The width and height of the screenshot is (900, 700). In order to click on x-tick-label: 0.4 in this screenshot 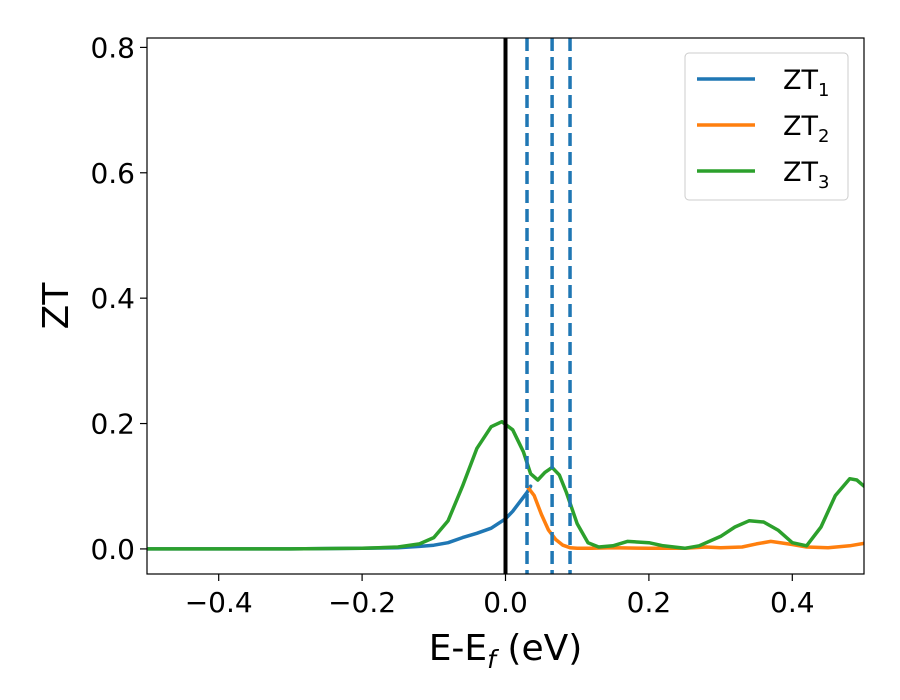, I will do `click(792, 602)`.